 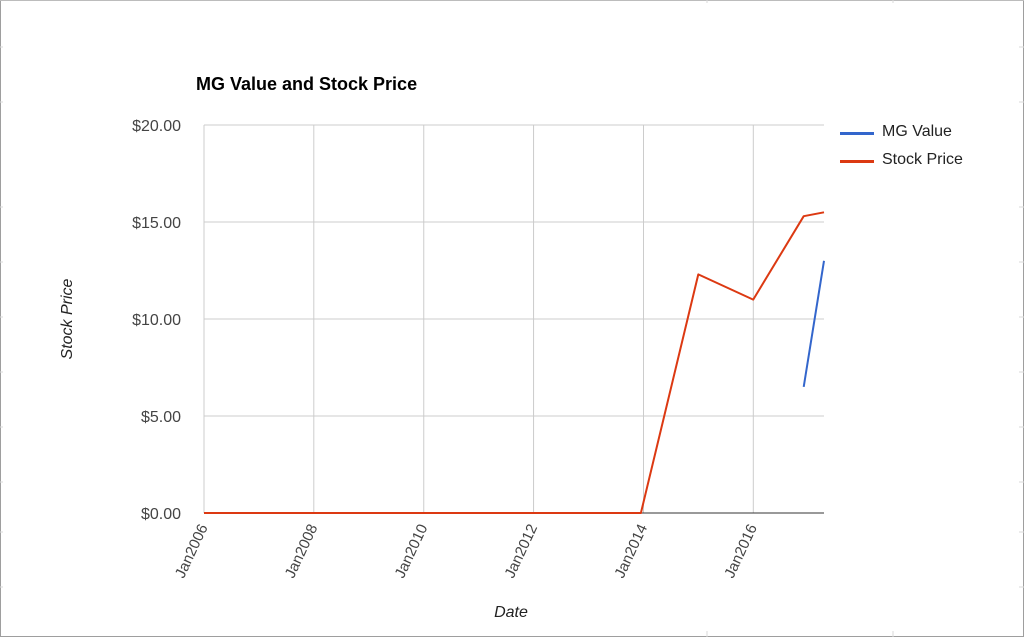 What do you see at coordinates (156, 320) in the screenshot?
I see `y-tick-label: $10.00` at bounding box center [156, 320].